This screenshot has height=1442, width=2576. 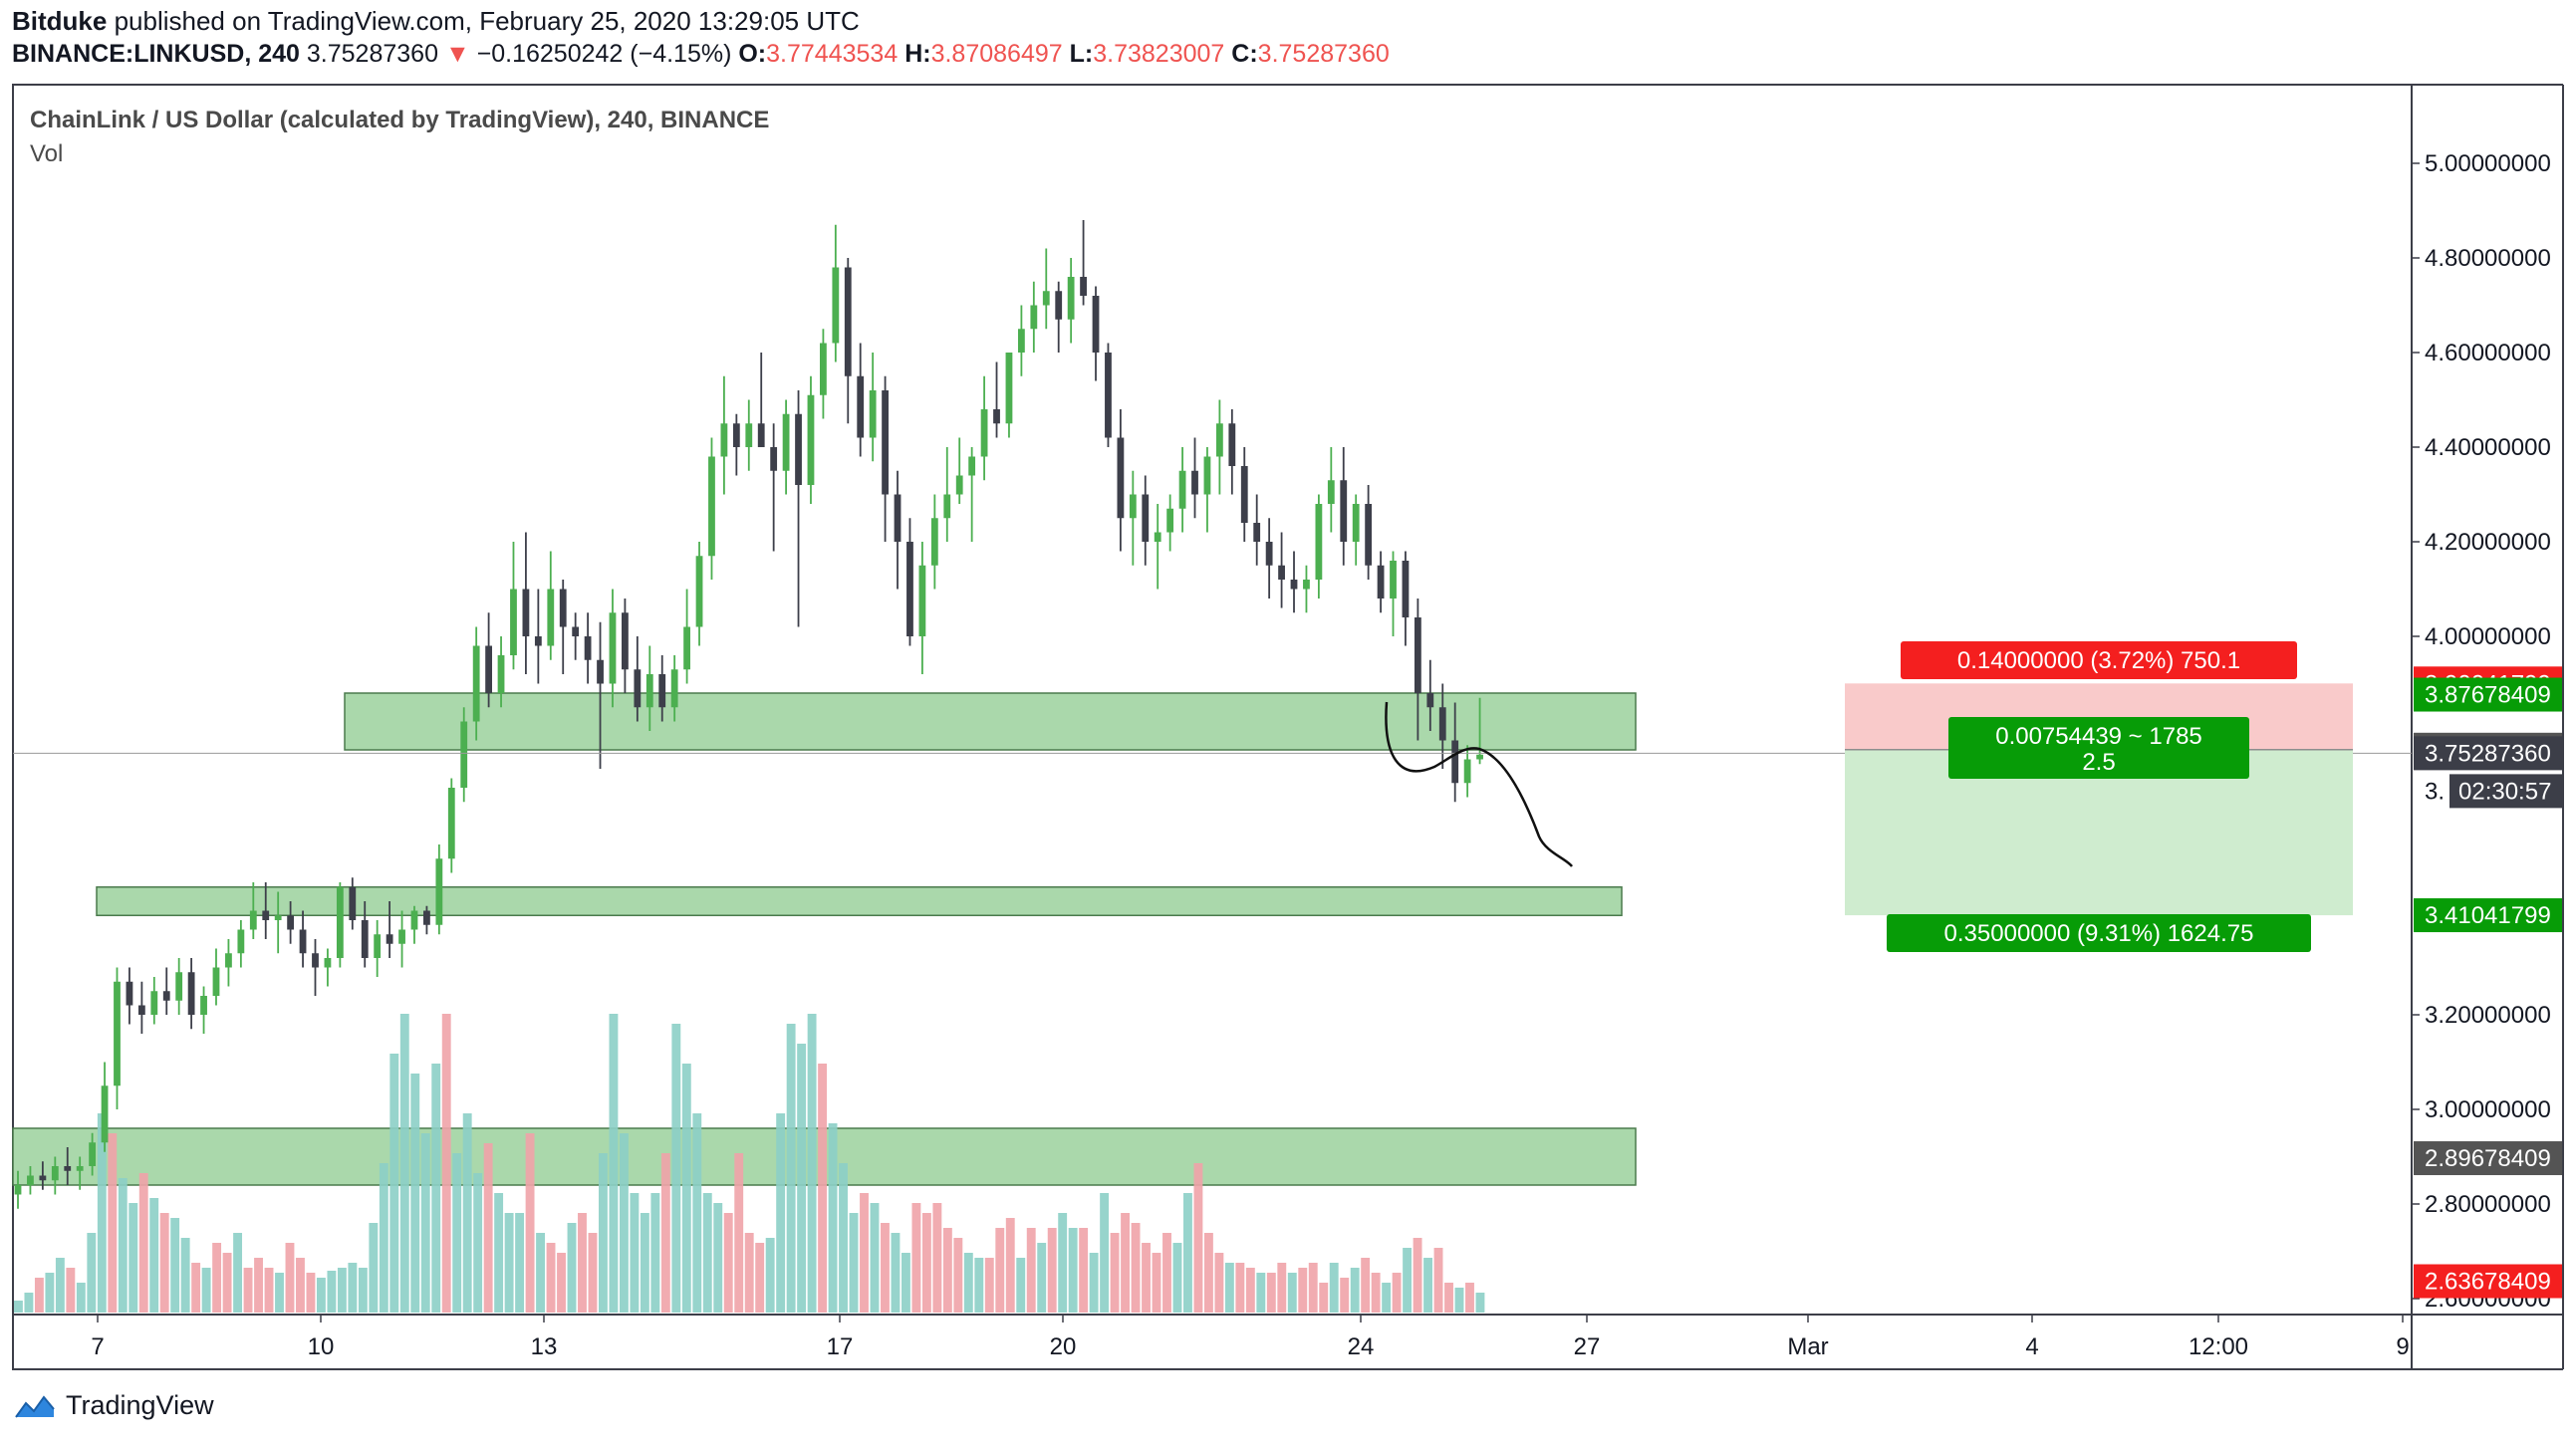 What do you see at coordinates (2031, 1346) in the screenshot?
I see `time-tick-label: 4` at bounding box center [2031, 1346].